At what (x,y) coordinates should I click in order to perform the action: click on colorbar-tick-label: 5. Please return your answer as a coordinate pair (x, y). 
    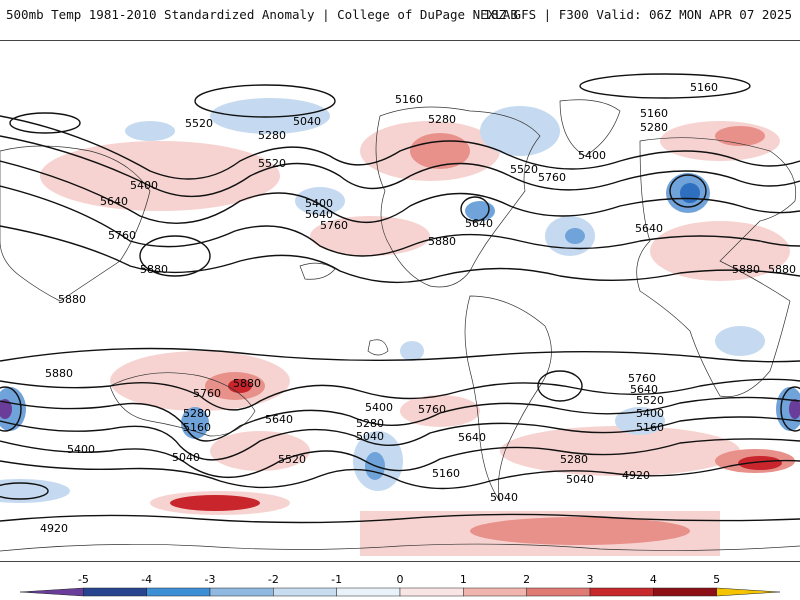
    Looking at the image, I should click on (716, 579).